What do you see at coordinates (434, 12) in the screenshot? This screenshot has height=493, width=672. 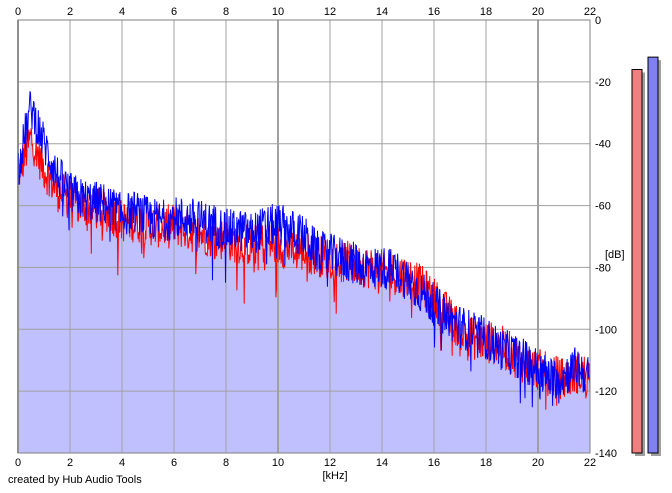 I see `x-tick-label-top: 16` at bounding box center [434, 12].